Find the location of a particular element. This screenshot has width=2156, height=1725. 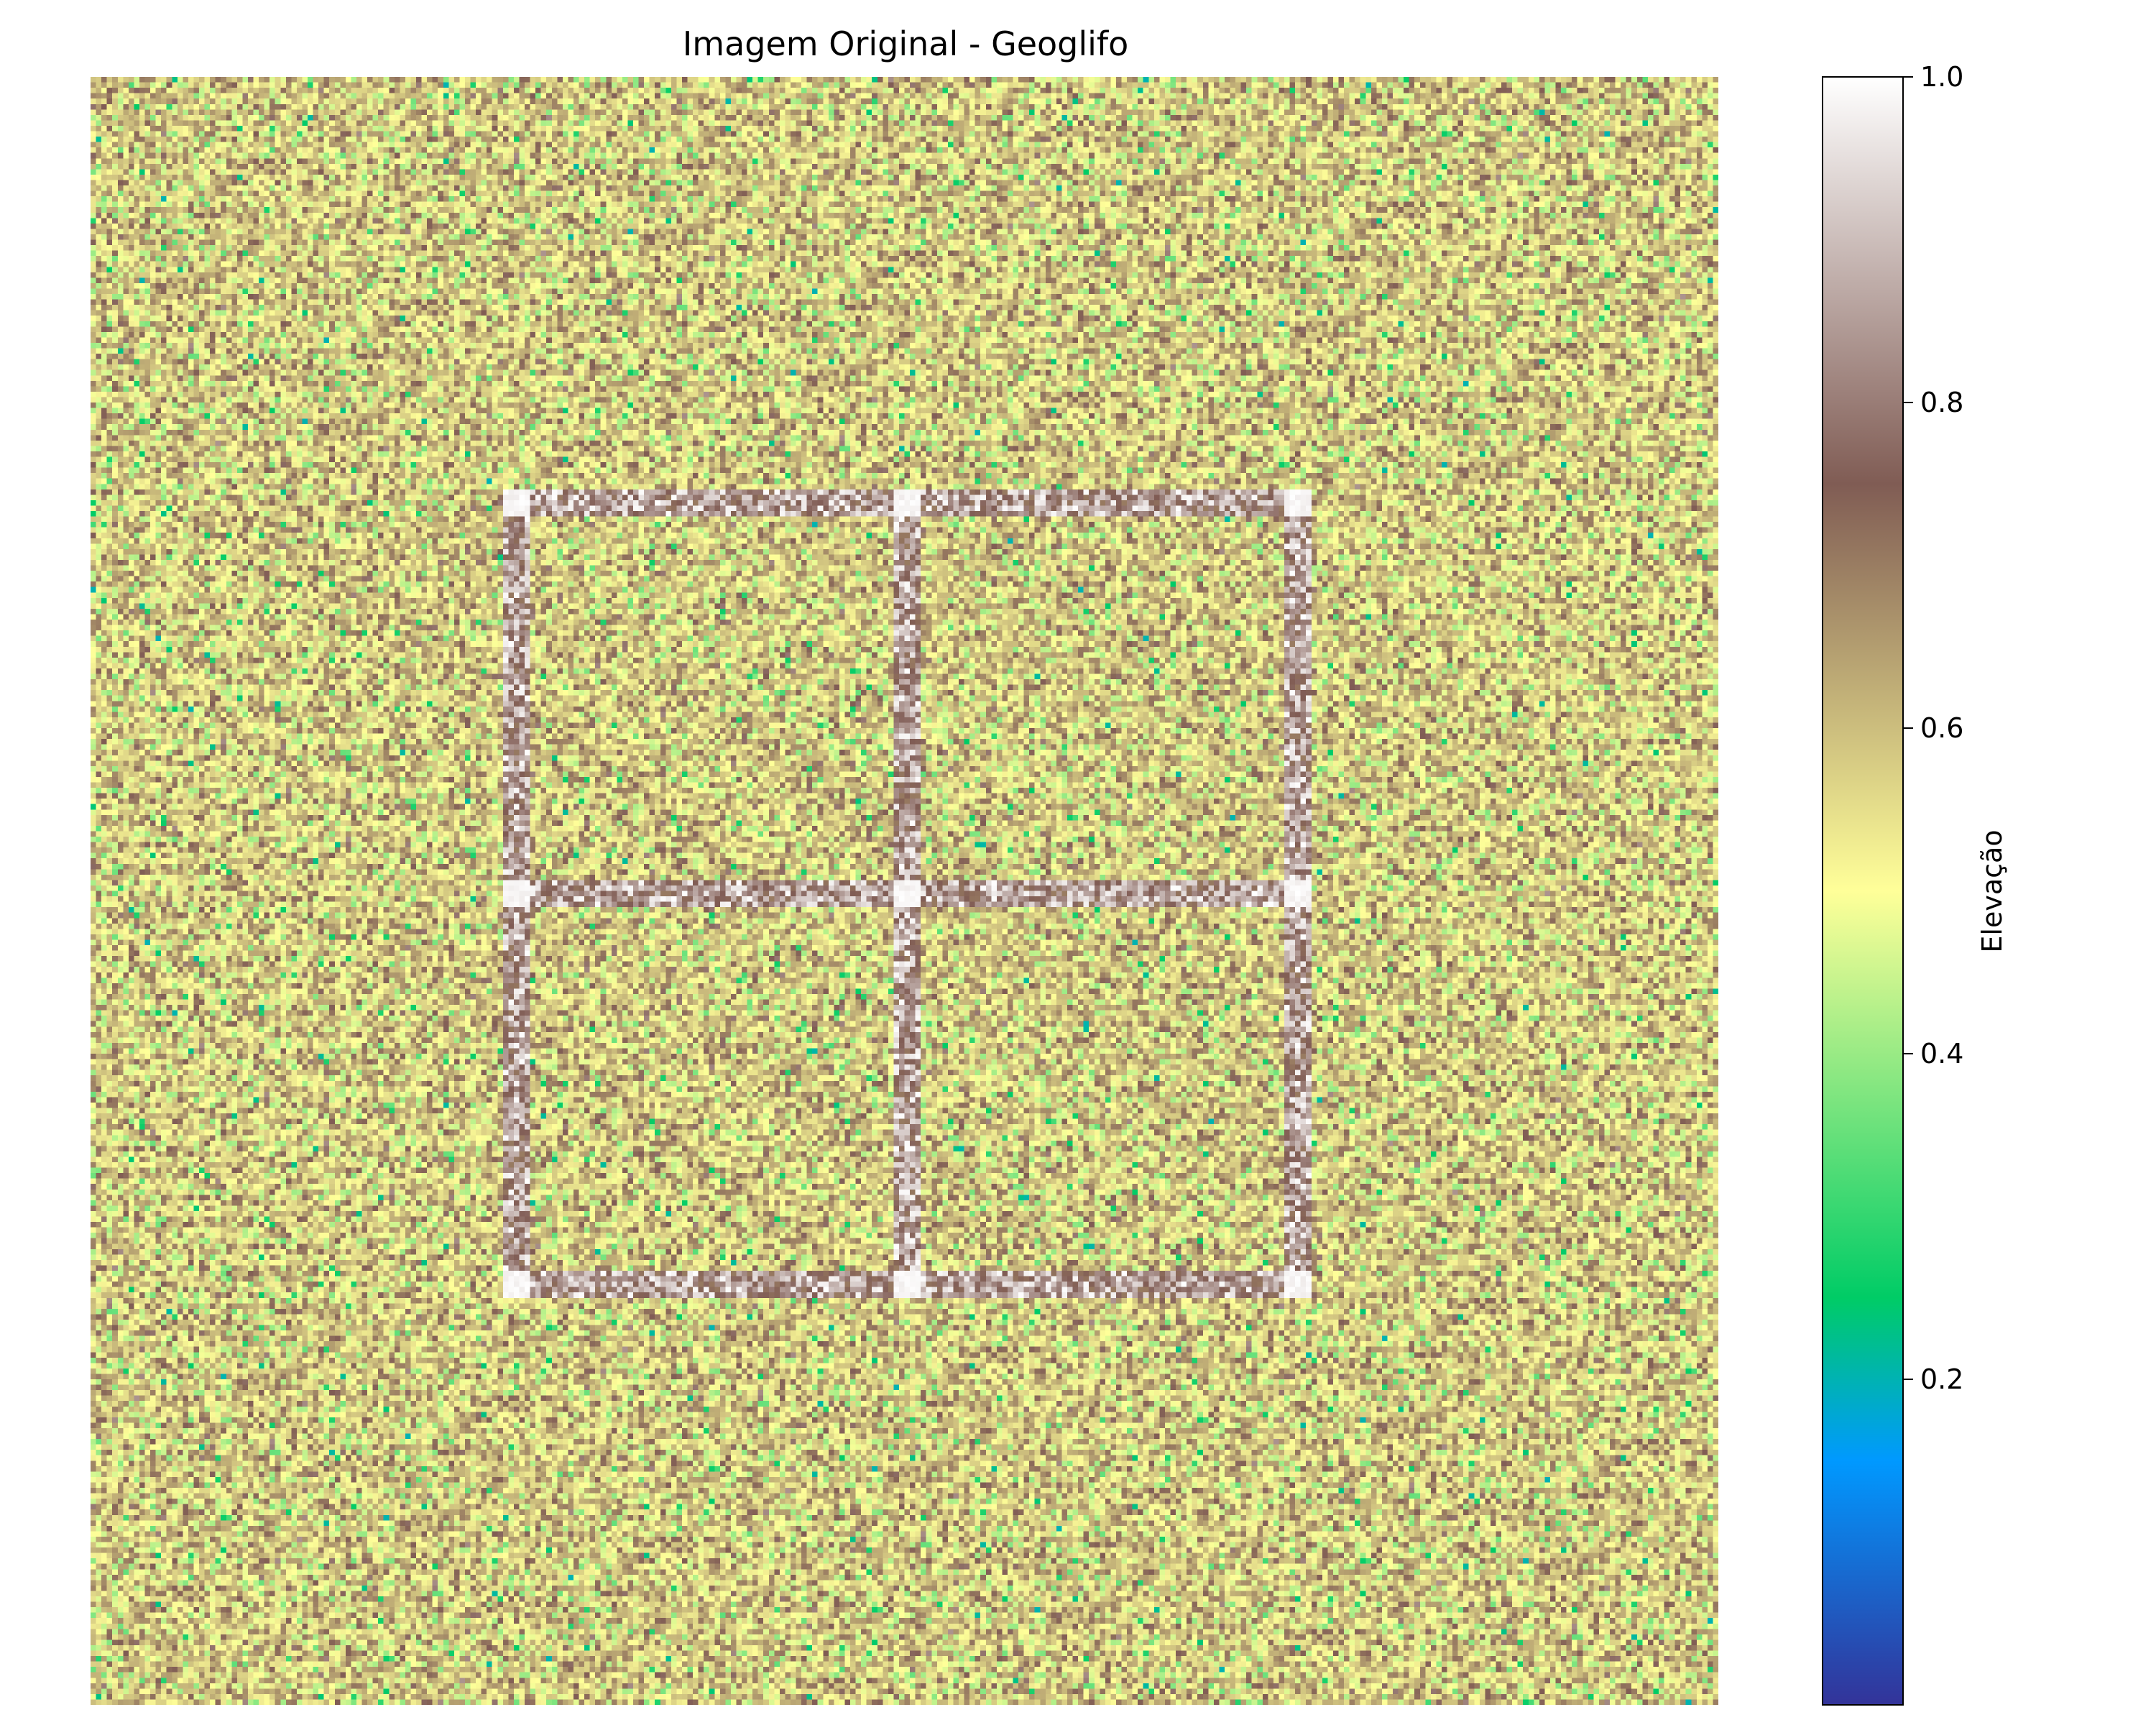

colorbar-label: Elevação is located at coordinates (1992, 890).